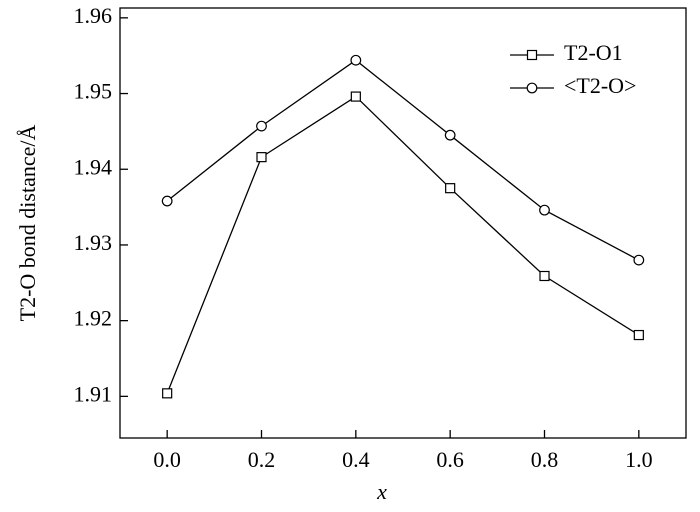 The height and width of the screenshot is (512, 700). What do you see at coordinates (93, 91) in the screenshot?
I see `y-tick-label: 1.95` at bounding box center [93, 91].